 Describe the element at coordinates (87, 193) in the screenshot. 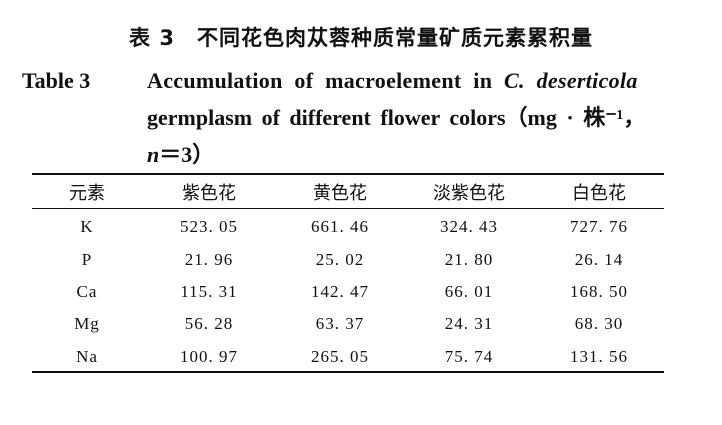

I see `header-element: 元素` at that location.